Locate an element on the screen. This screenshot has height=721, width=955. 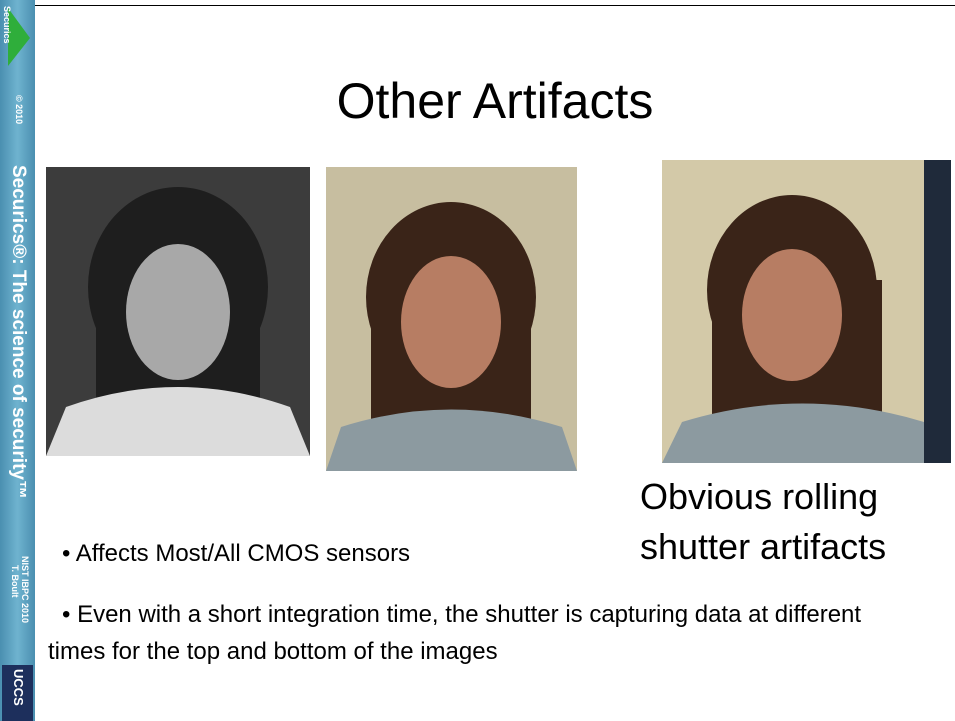
bullet: • Affects Most/All CMOS sensors is located at coordinates (236, 553).